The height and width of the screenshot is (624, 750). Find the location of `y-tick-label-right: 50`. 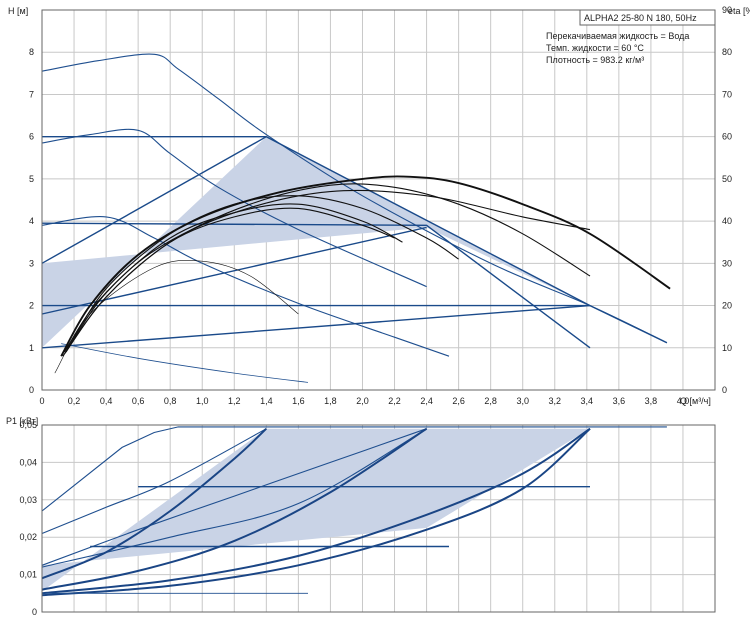

y-tick-label-right: 50 is located at coordinates (727, 179).